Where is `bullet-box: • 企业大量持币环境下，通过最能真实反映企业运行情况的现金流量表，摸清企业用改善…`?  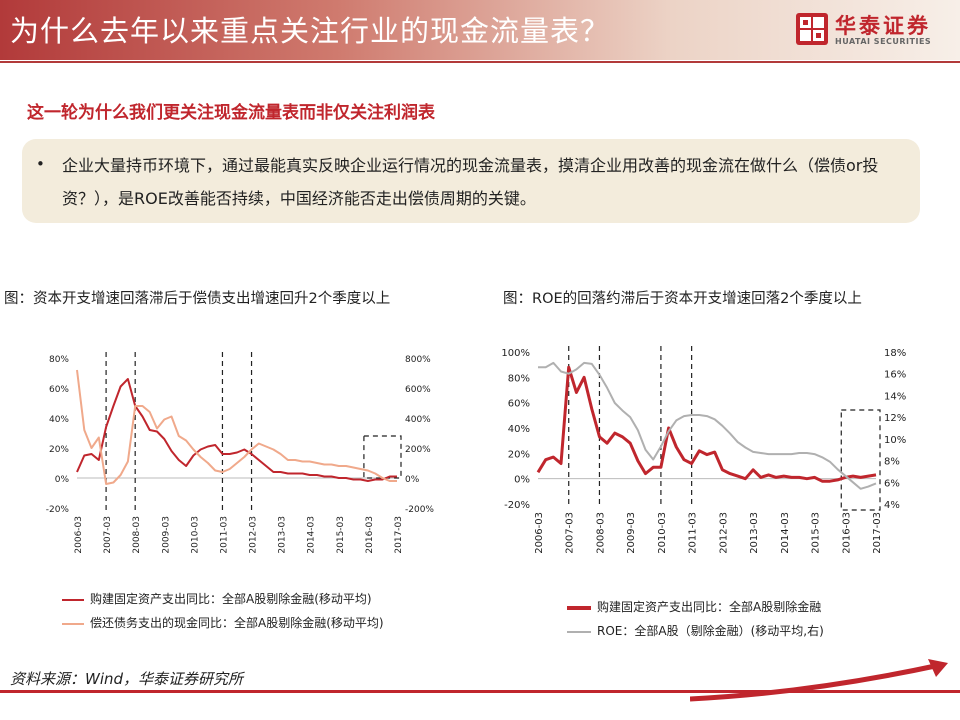 bullet-box: • 企业大量持币环境下，通过最能真实反映企业运行情况的现金流量表，摸清企业用改善… is located at coordinates (471, 181).